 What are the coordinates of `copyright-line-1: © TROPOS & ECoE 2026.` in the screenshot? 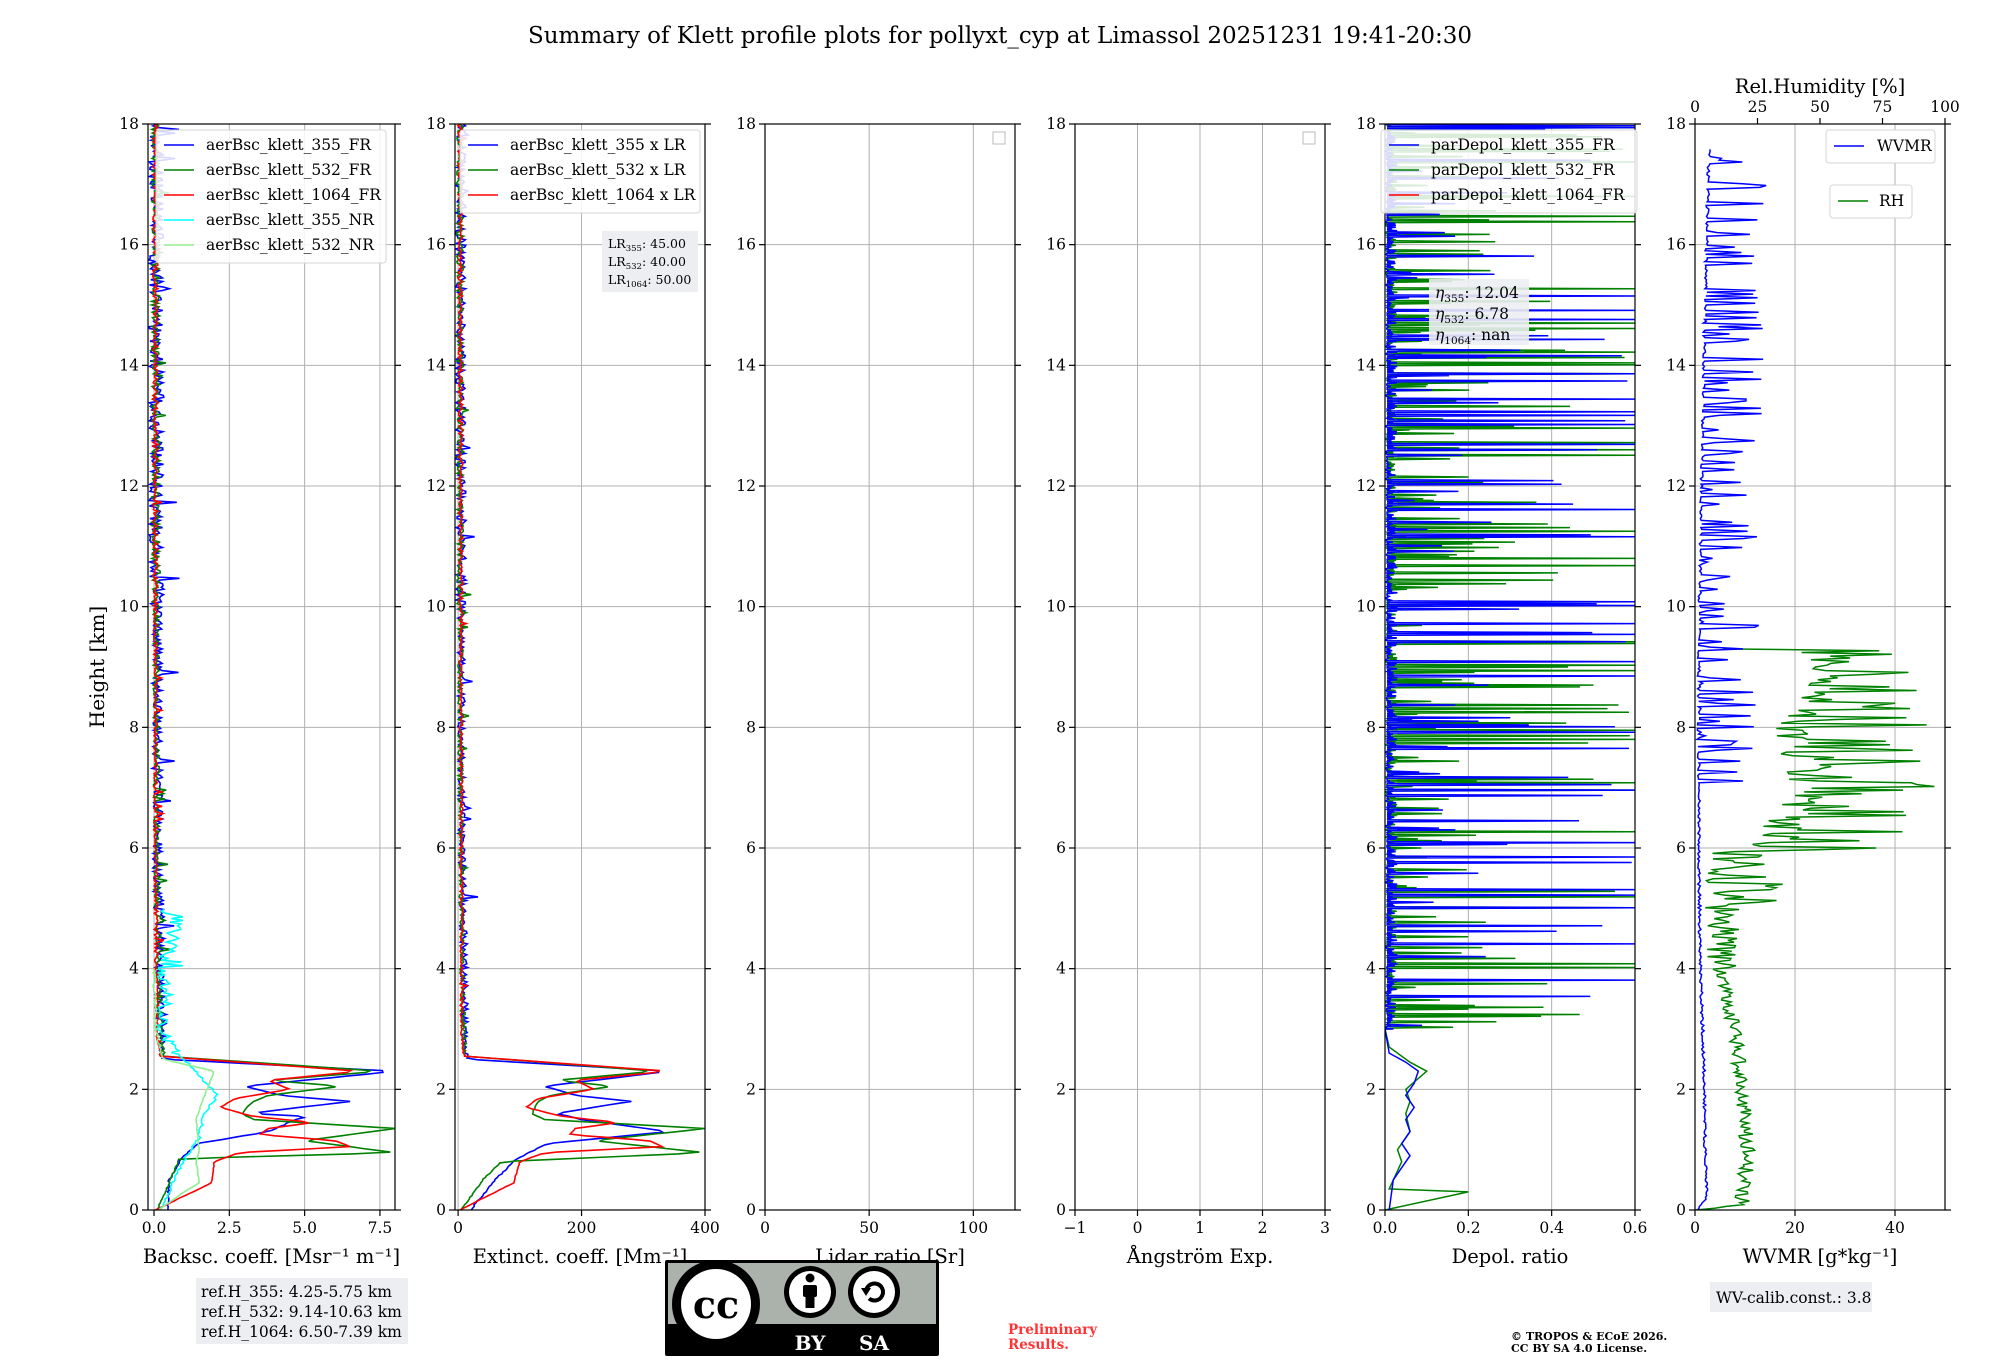 It's located at (1589, 1336).